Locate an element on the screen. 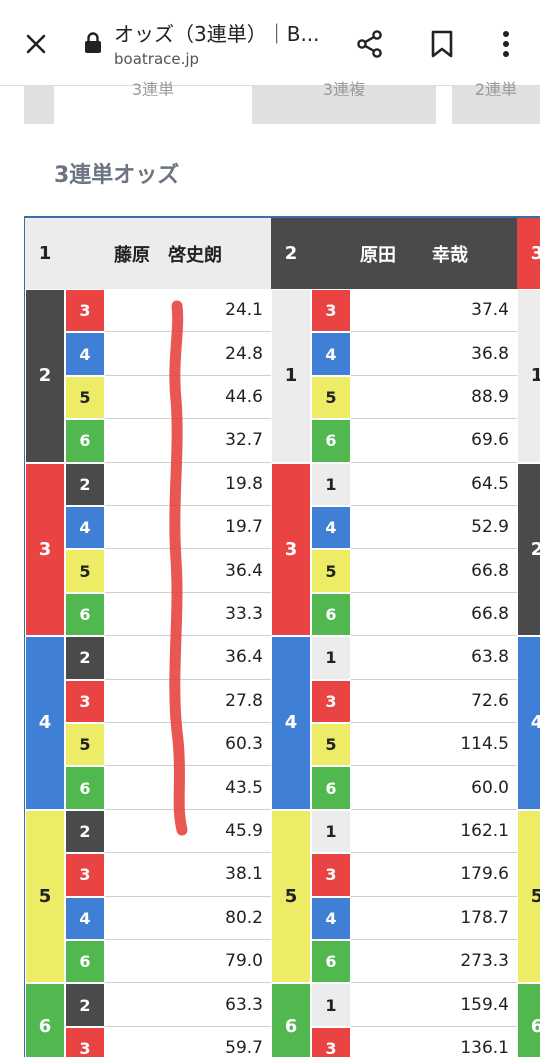  odds-cell: 27.8 is located at coordinates (188, 701).